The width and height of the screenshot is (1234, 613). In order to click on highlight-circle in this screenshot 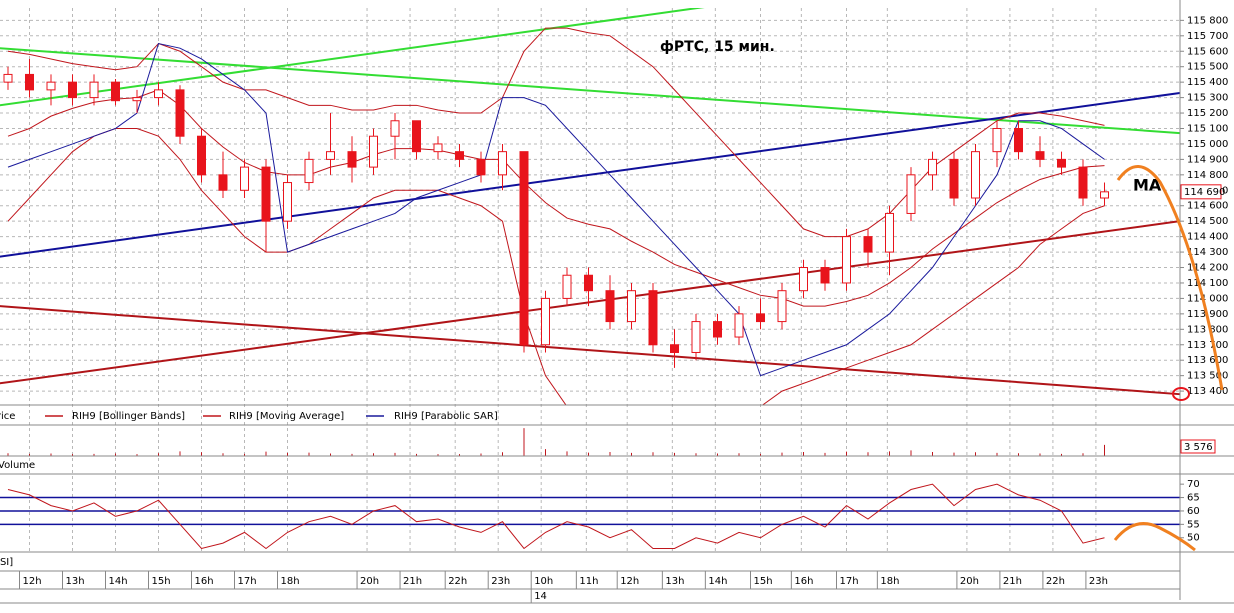, I will do `click(1181, 394)`.